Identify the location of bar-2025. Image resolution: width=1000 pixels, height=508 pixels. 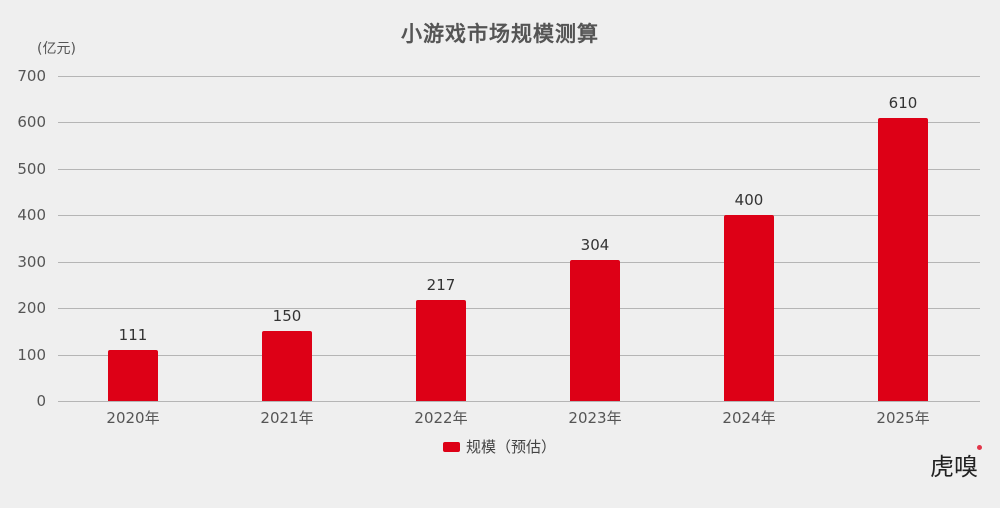
(903, 259).